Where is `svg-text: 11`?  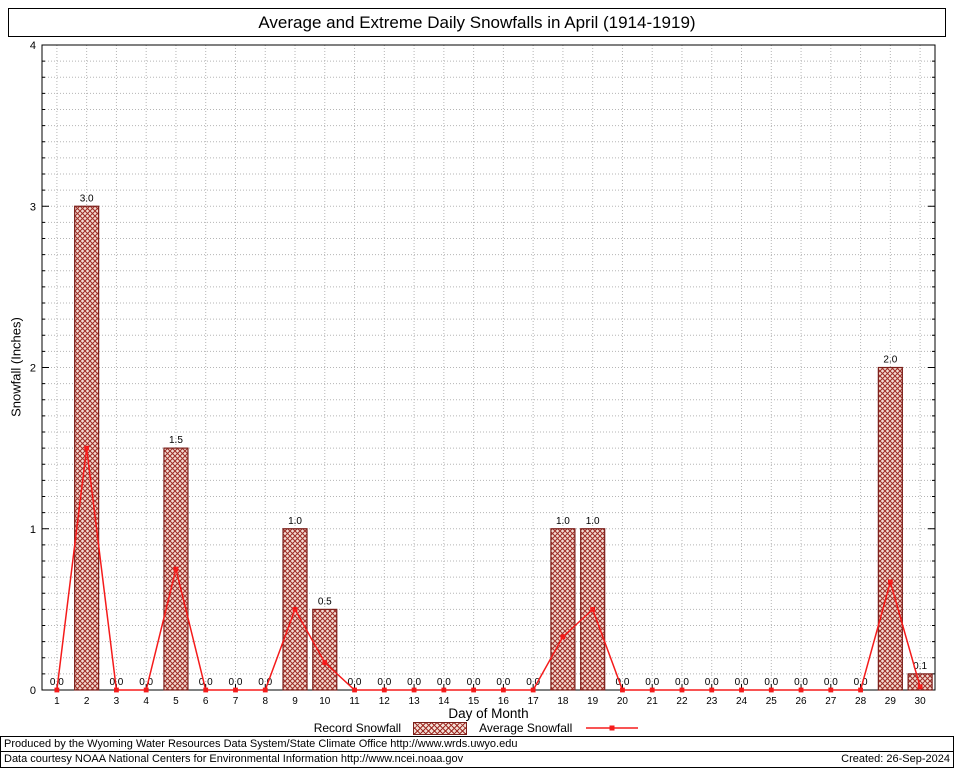
svg-text: 11 is located at coordinates (354, 701).